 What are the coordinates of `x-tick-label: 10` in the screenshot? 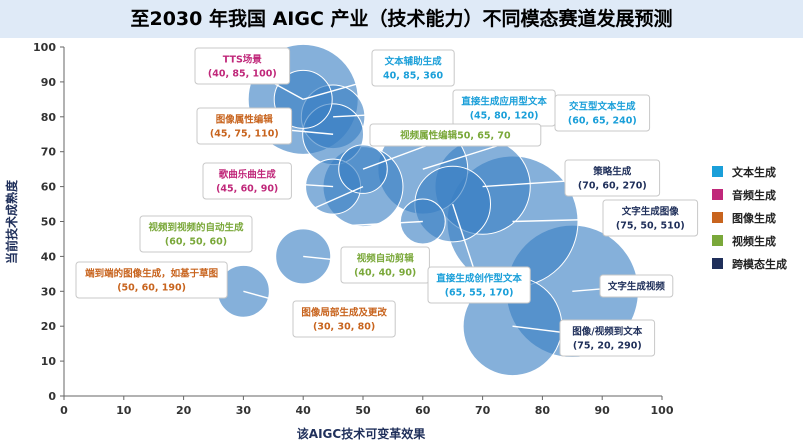 It's located at (124, 410).